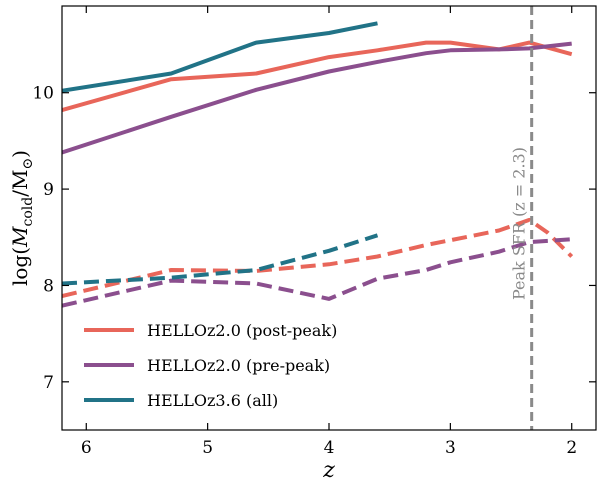 Image resolution: width=598 pixels, height=488 pixels. I want to click on y-tick-label: 8, so click(48, 286).